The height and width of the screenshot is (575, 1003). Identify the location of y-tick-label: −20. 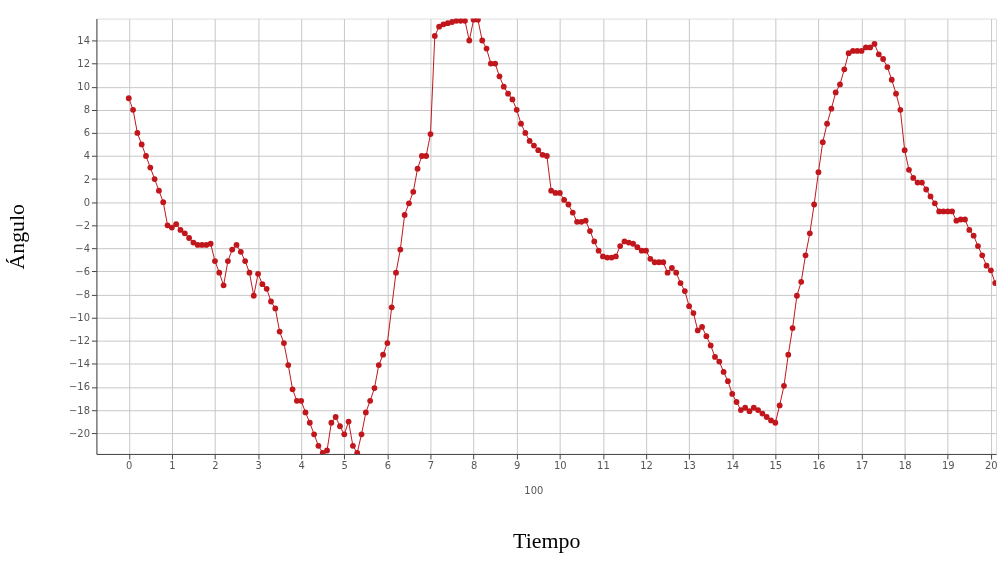
(79, 433).